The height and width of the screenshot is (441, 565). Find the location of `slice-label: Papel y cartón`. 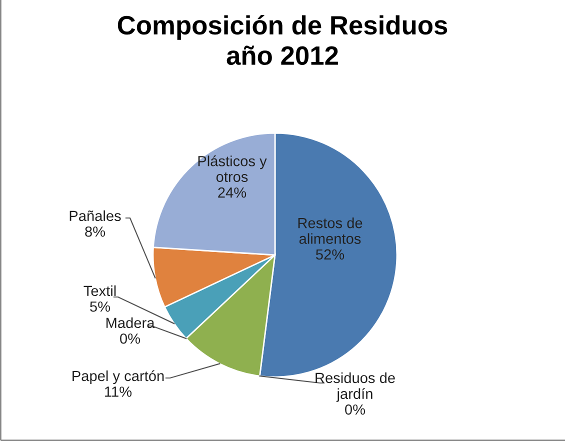

slice-label: Papel y cartón is located at coordinates (118, 377).